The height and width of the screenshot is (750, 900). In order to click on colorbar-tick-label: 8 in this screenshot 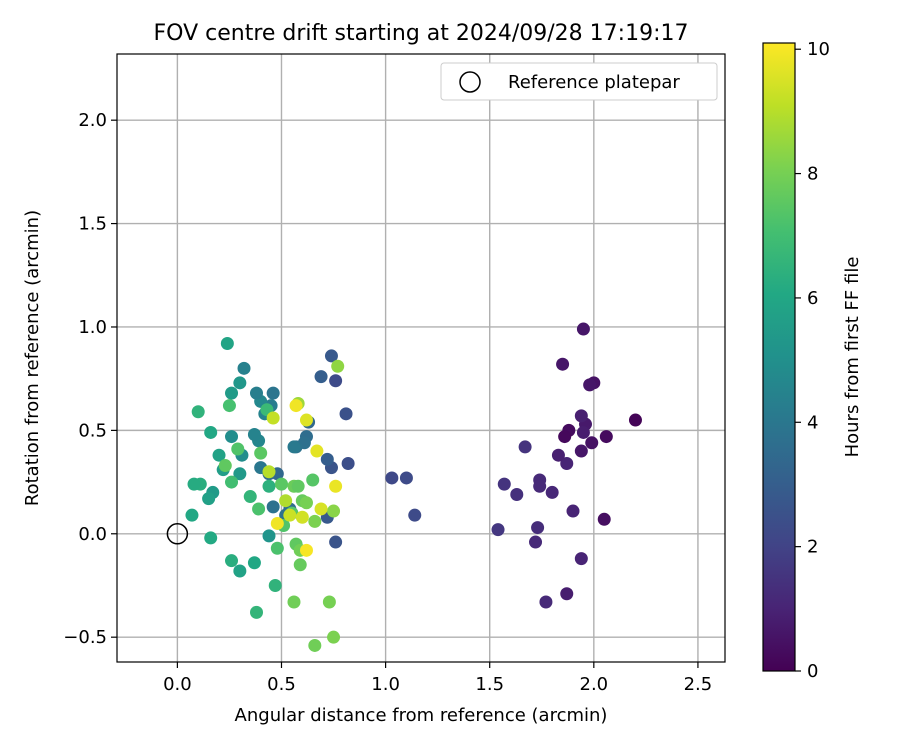, I will do `click(812, 174)`.